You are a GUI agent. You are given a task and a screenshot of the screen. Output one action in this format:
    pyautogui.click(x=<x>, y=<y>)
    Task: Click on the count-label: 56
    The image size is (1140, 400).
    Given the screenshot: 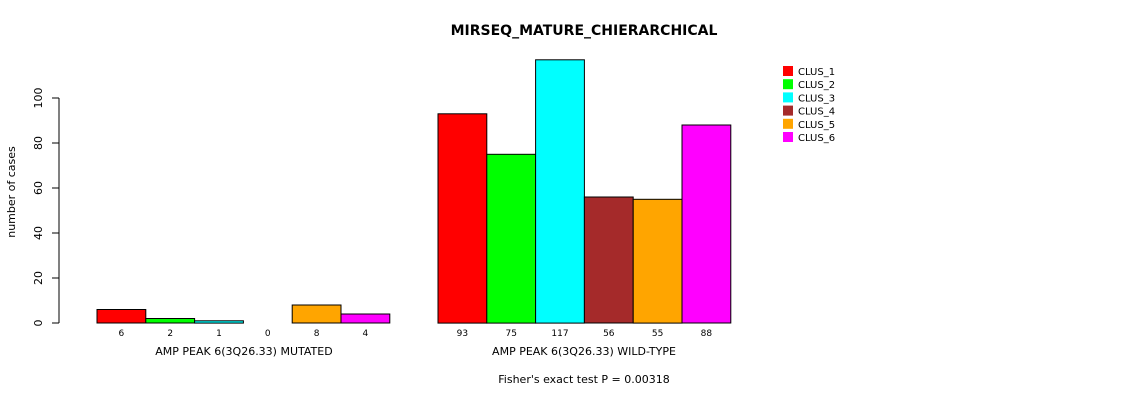 What is the action you would take?
    pyautogui.click(x=609, y=334)
    